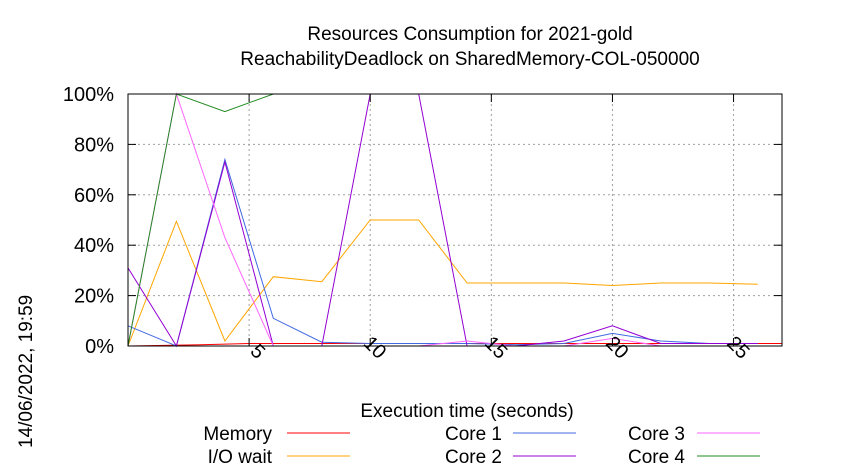  Describe the element at coordinates (469, 34) in the screenshot. I see `chart-title: Resources Consumption for 2021-gold` at that location.